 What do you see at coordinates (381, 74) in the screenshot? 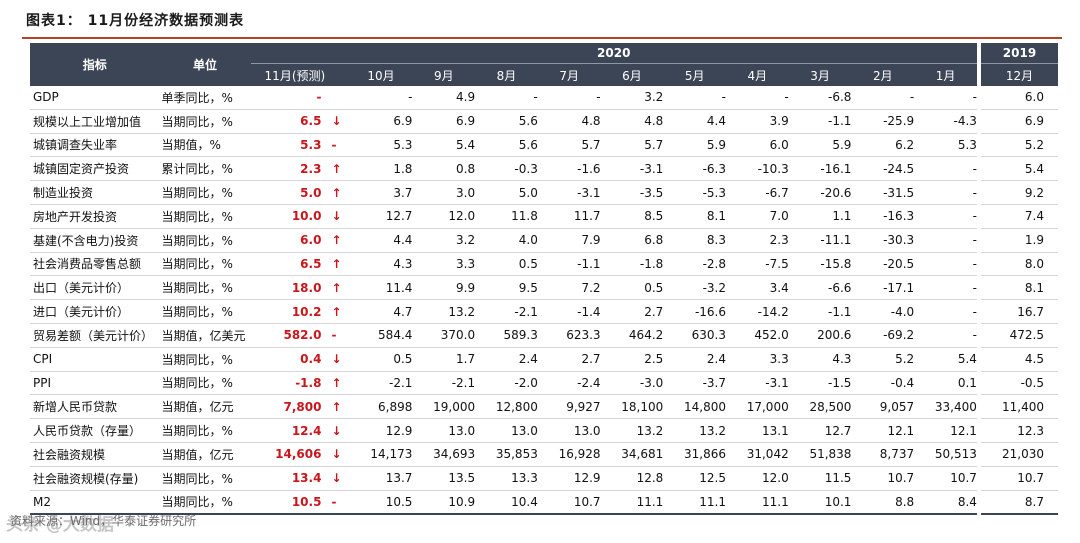
I see `header-month: 10月` at bounding box center [381, 74].